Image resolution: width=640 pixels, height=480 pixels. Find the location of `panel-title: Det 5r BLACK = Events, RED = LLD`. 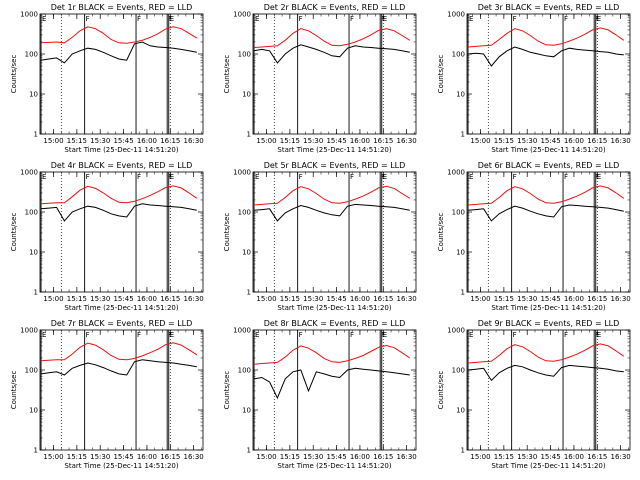

panel-title: Det 5r BLACK = Events, RED = LLD is located at coordinates (335, 165).